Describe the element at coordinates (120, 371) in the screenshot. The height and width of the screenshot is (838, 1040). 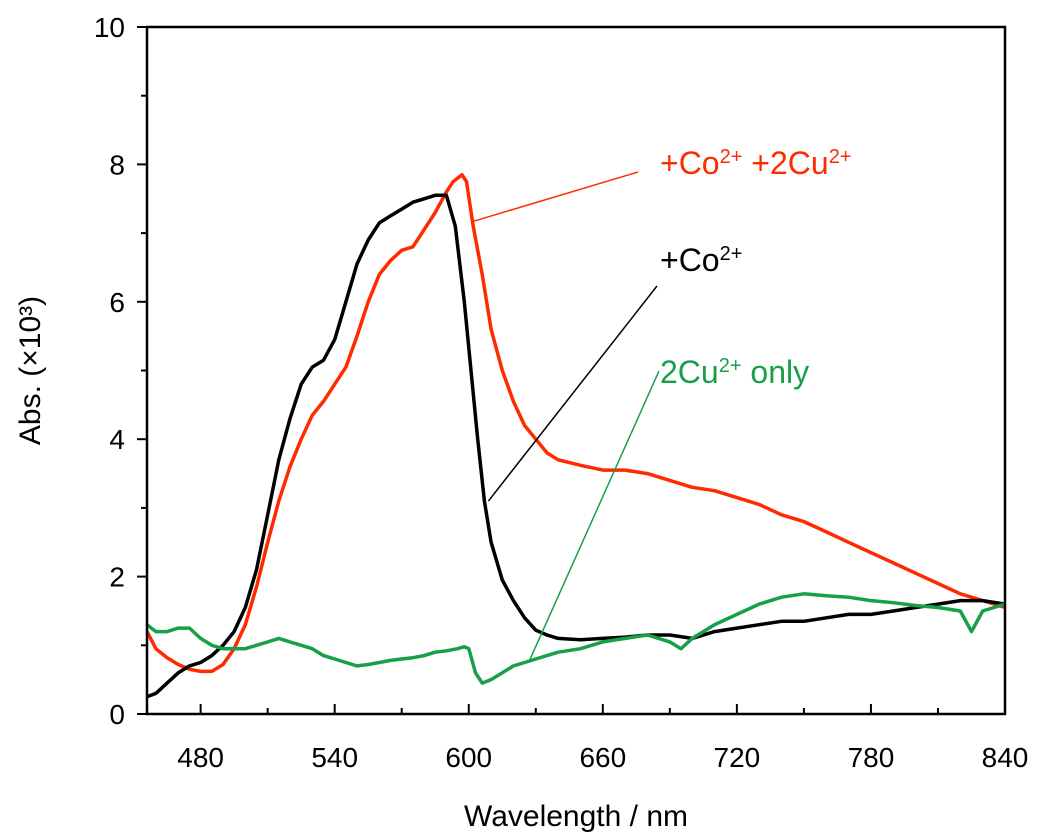
I see `y-axis: 0 2 4 6 8 10` at that location.